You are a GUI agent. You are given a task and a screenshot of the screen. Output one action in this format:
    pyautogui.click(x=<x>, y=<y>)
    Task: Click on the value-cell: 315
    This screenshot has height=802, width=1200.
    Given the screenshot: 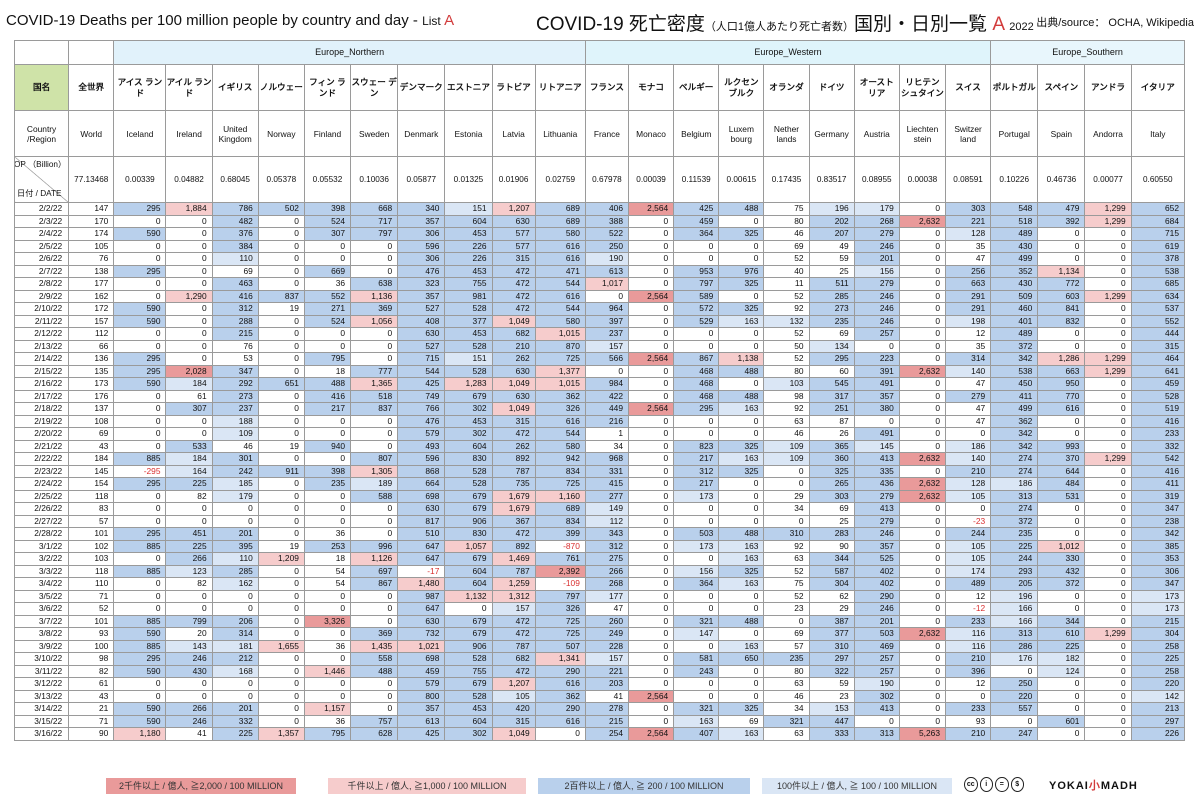 What is the action you would take?
    pyautogui.click(x=513, y=259)
    